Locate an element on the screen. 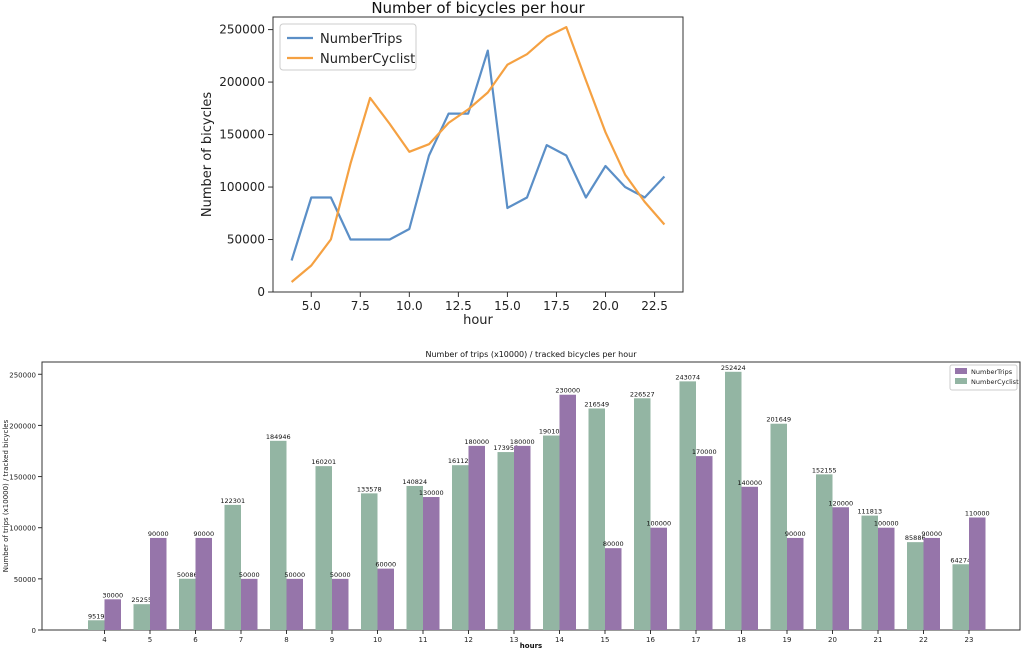 The width and height of the screenshot is (1024, 660). bar-trips-label: 130000 is located at coordinates (431, 493).